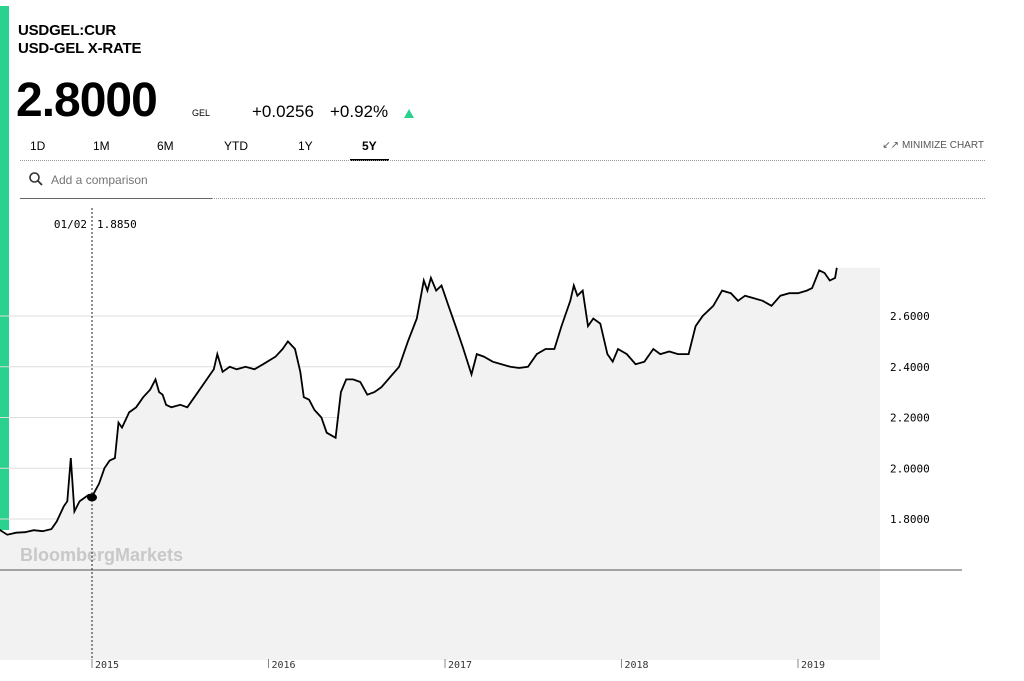  What do you see at coordinates (101, 146) in the screenshot?
I see `tab-1m: 1M` at bounding box center [101, 146].